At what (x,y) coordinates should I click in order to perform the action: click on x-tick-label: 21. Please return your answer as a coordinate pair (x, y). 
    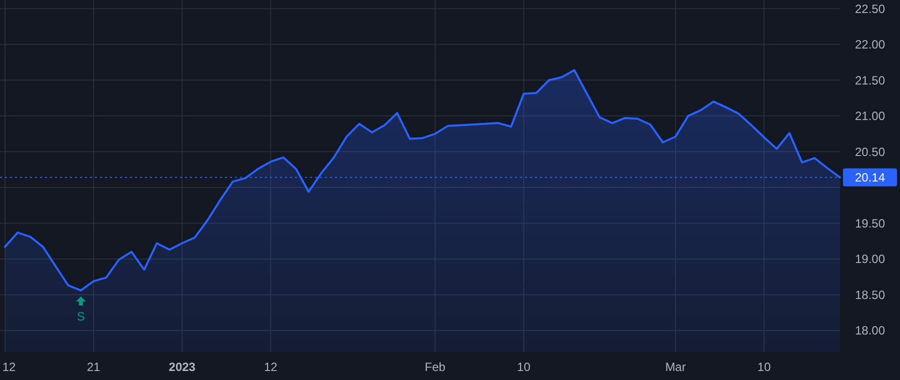
    Looking at the image, I should click on (93, 367).